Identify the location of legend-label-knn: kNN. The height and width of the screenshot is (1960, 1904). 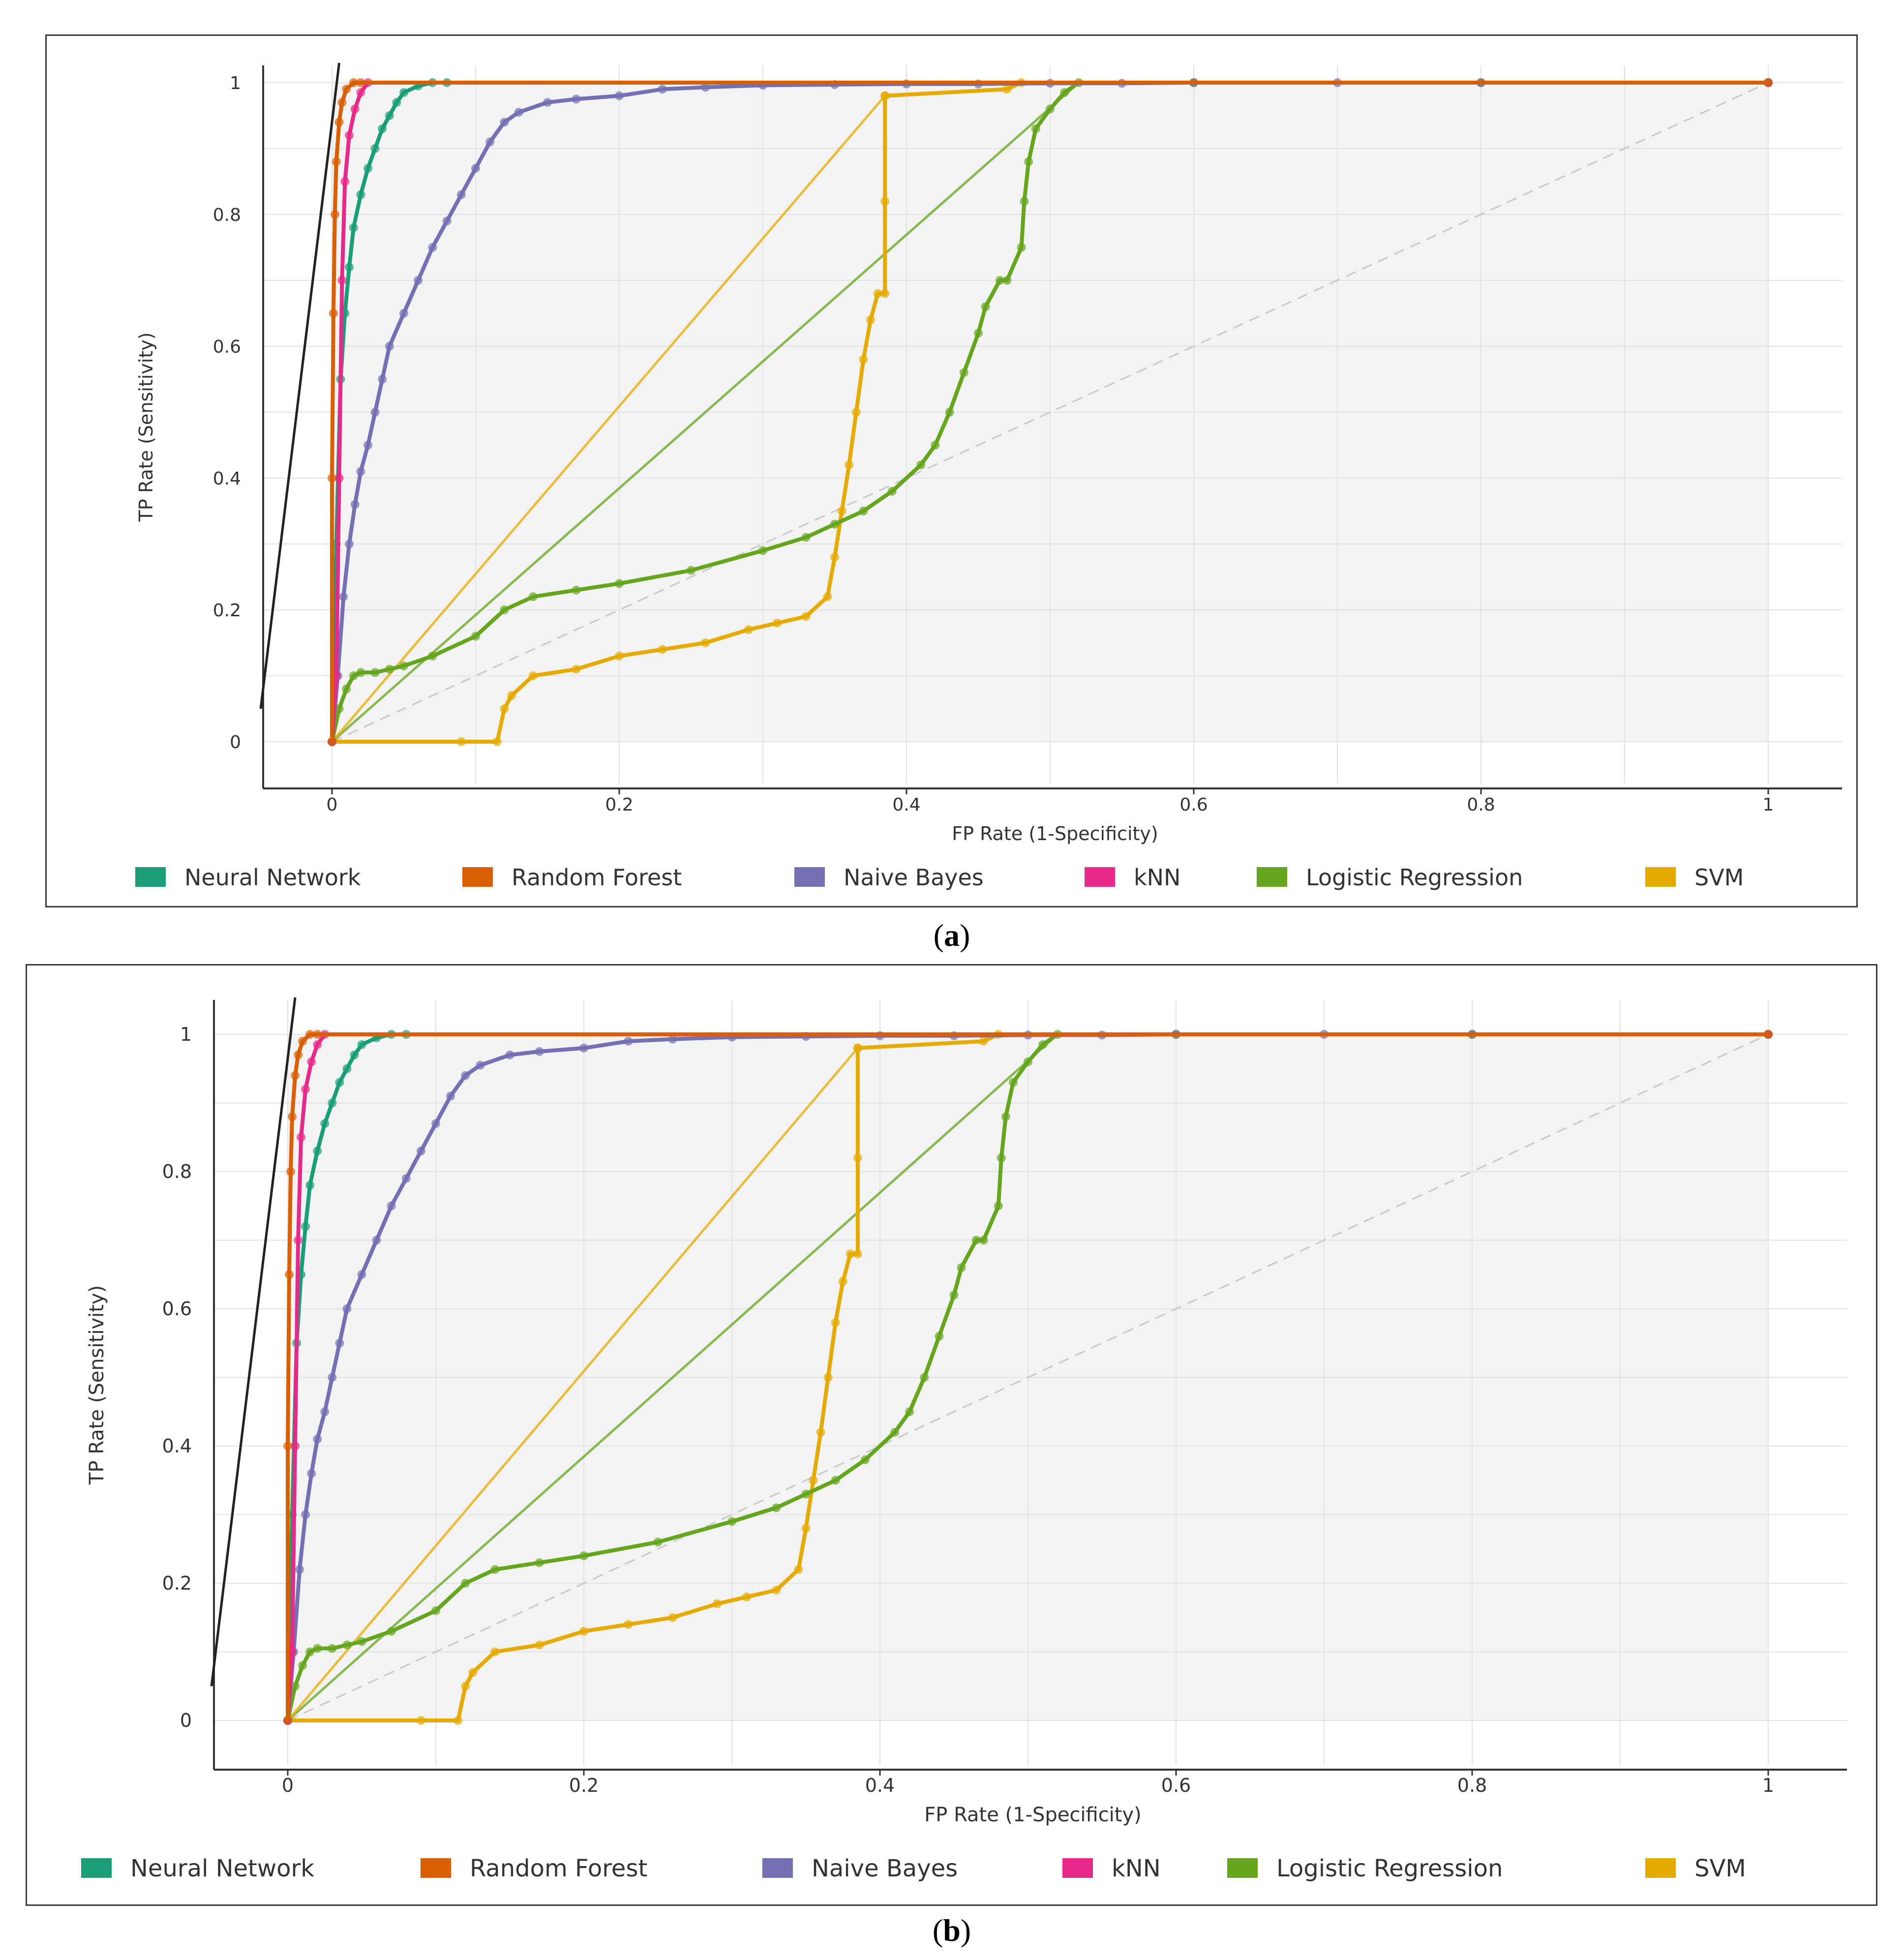
(1136, 1868).